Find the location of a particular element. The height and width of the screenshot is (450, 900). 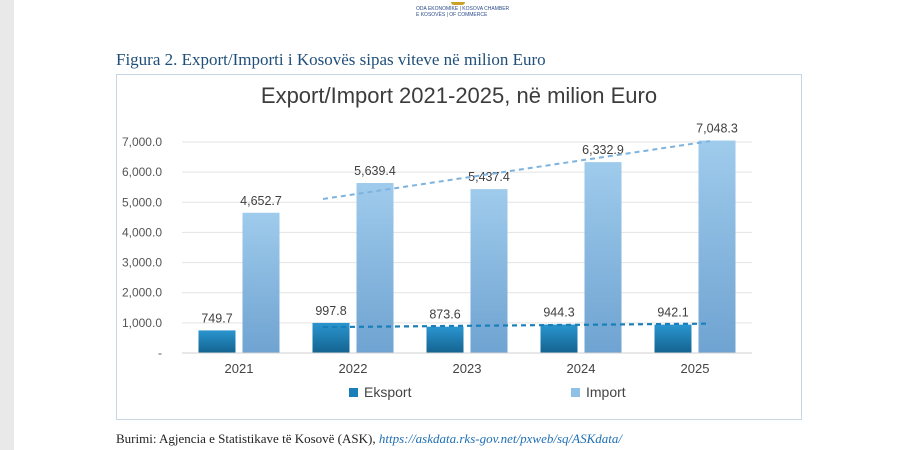

import-bar-label: 5,437.4 is located at coordinates (489, 177).